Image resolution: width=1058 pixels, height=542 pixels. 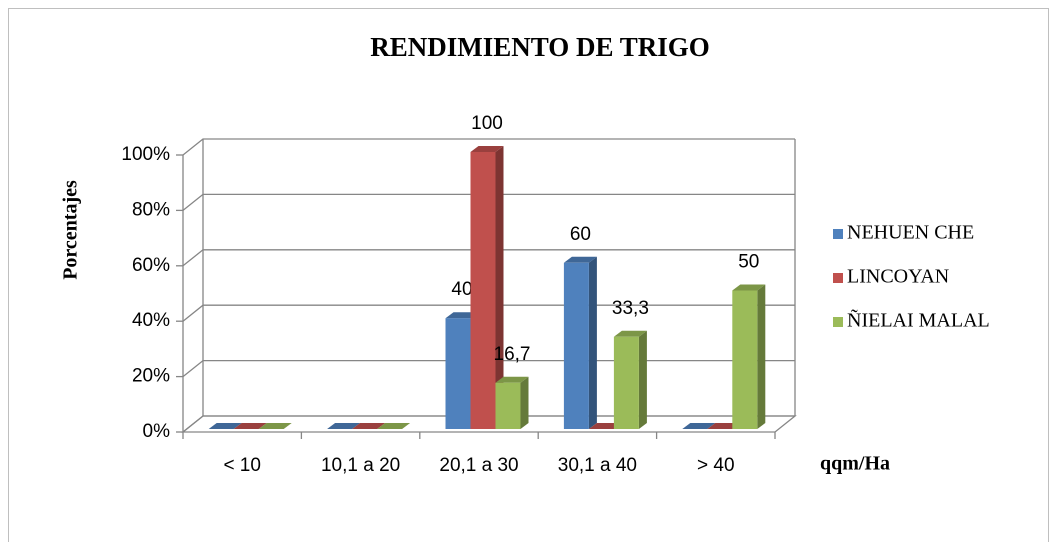 I want to click on chart-title: RENDIMIENTO DE TRIGO, so click(x=540, y=47).